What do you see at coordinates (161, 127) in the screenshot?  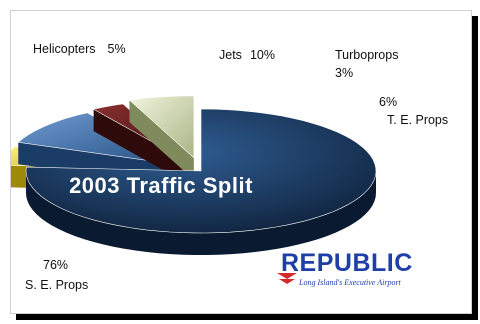 I see `slice-t-e-props` at bounding box center [161, 127].